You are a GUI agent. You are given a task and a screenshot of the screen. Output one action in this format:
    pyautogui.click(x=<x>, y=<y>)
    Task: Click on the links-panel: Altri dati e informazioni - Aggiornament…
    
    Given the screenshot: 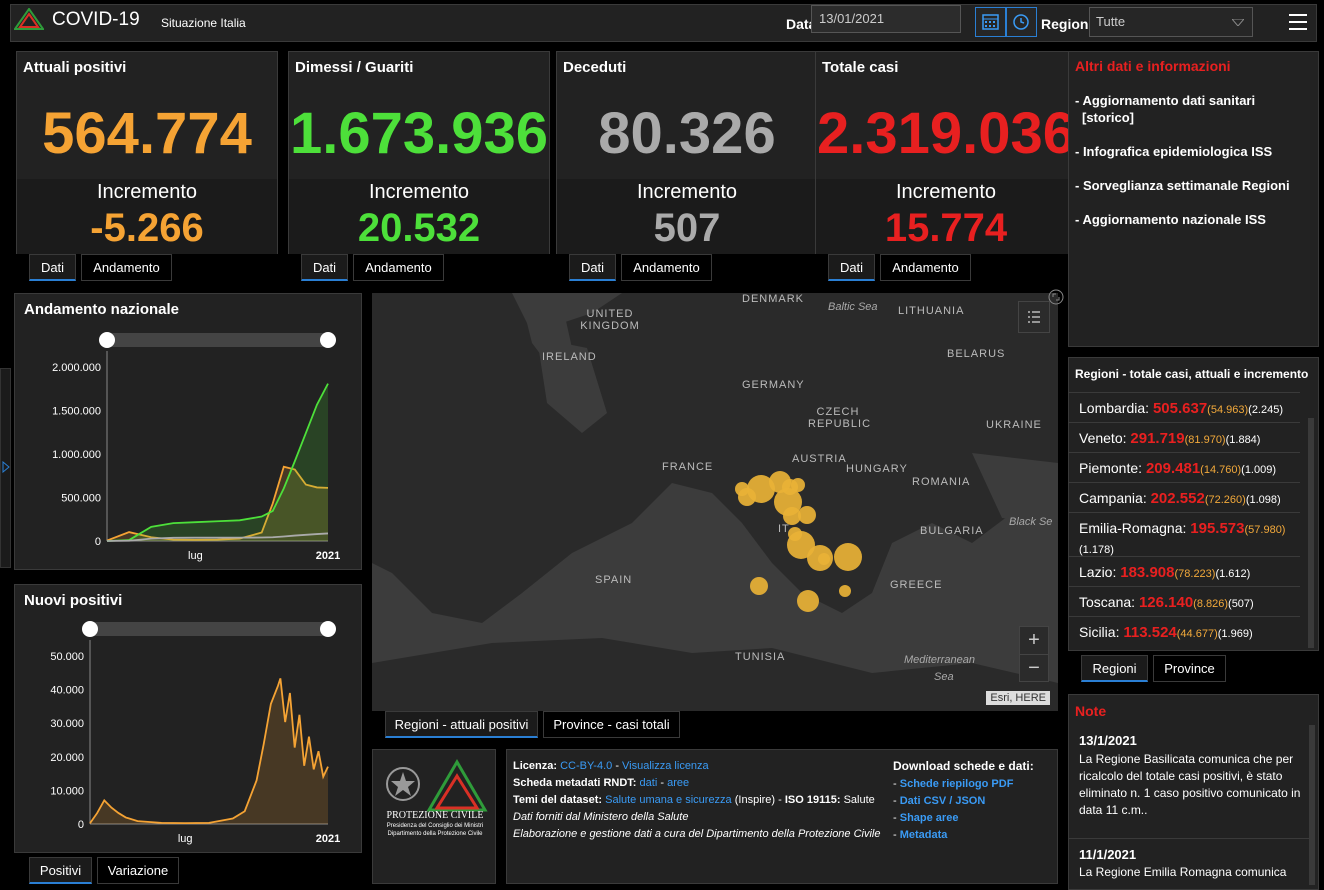 What is the action you would take?
    pyautogui.click(x=1193, y=199)
    